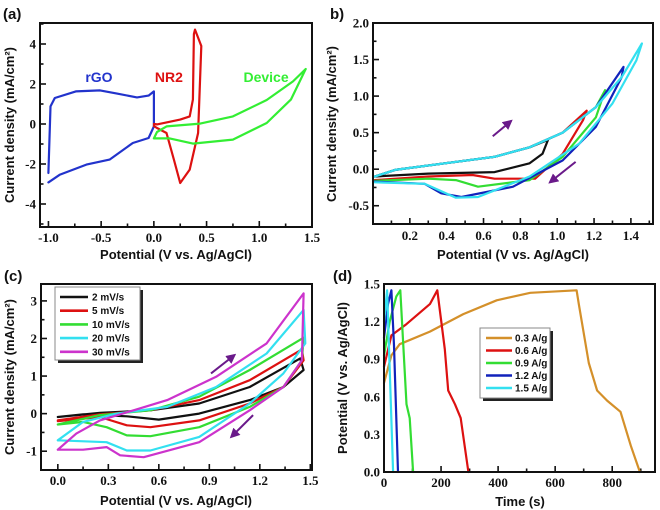  I want to click on series-line-1-5-a-g, so click(388, 381).